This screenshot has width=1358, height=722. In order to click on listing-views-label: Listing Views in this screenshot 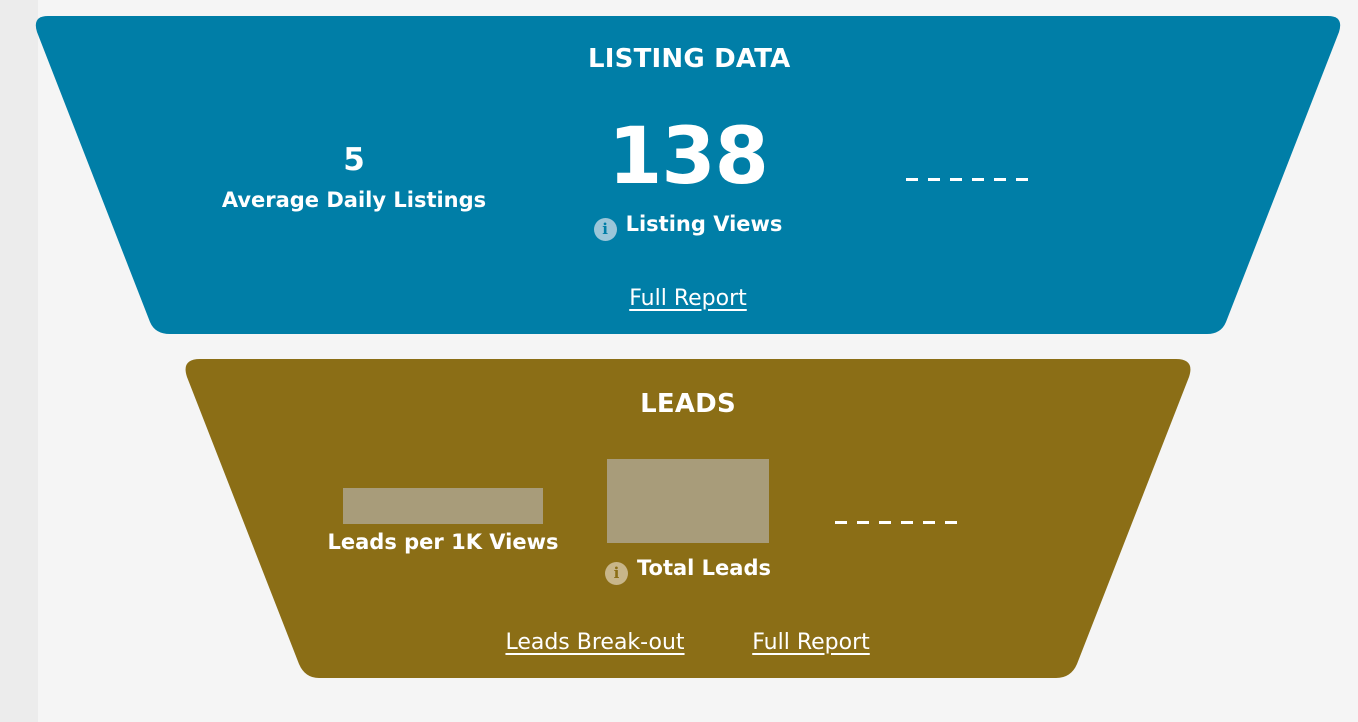, I will do `click(704, 224)`.